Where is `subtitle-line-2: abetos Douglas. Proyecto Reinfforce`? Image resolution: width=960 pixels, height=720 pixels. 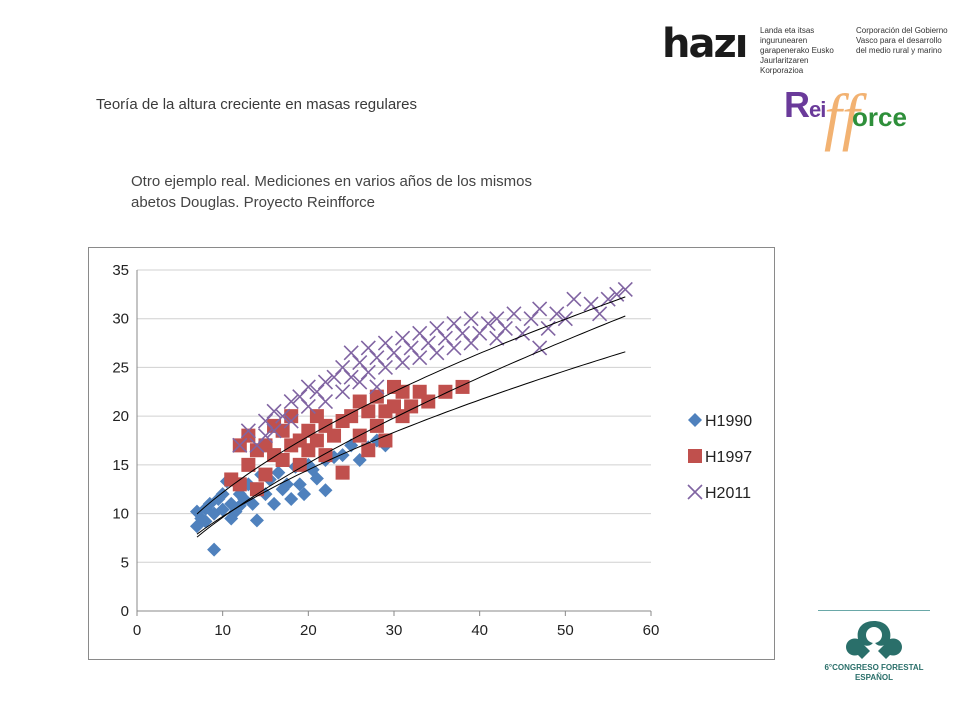 subtitle-line-2: abetos Douglas. Proyecto Reinfforce is located at coordinates (253, 202).